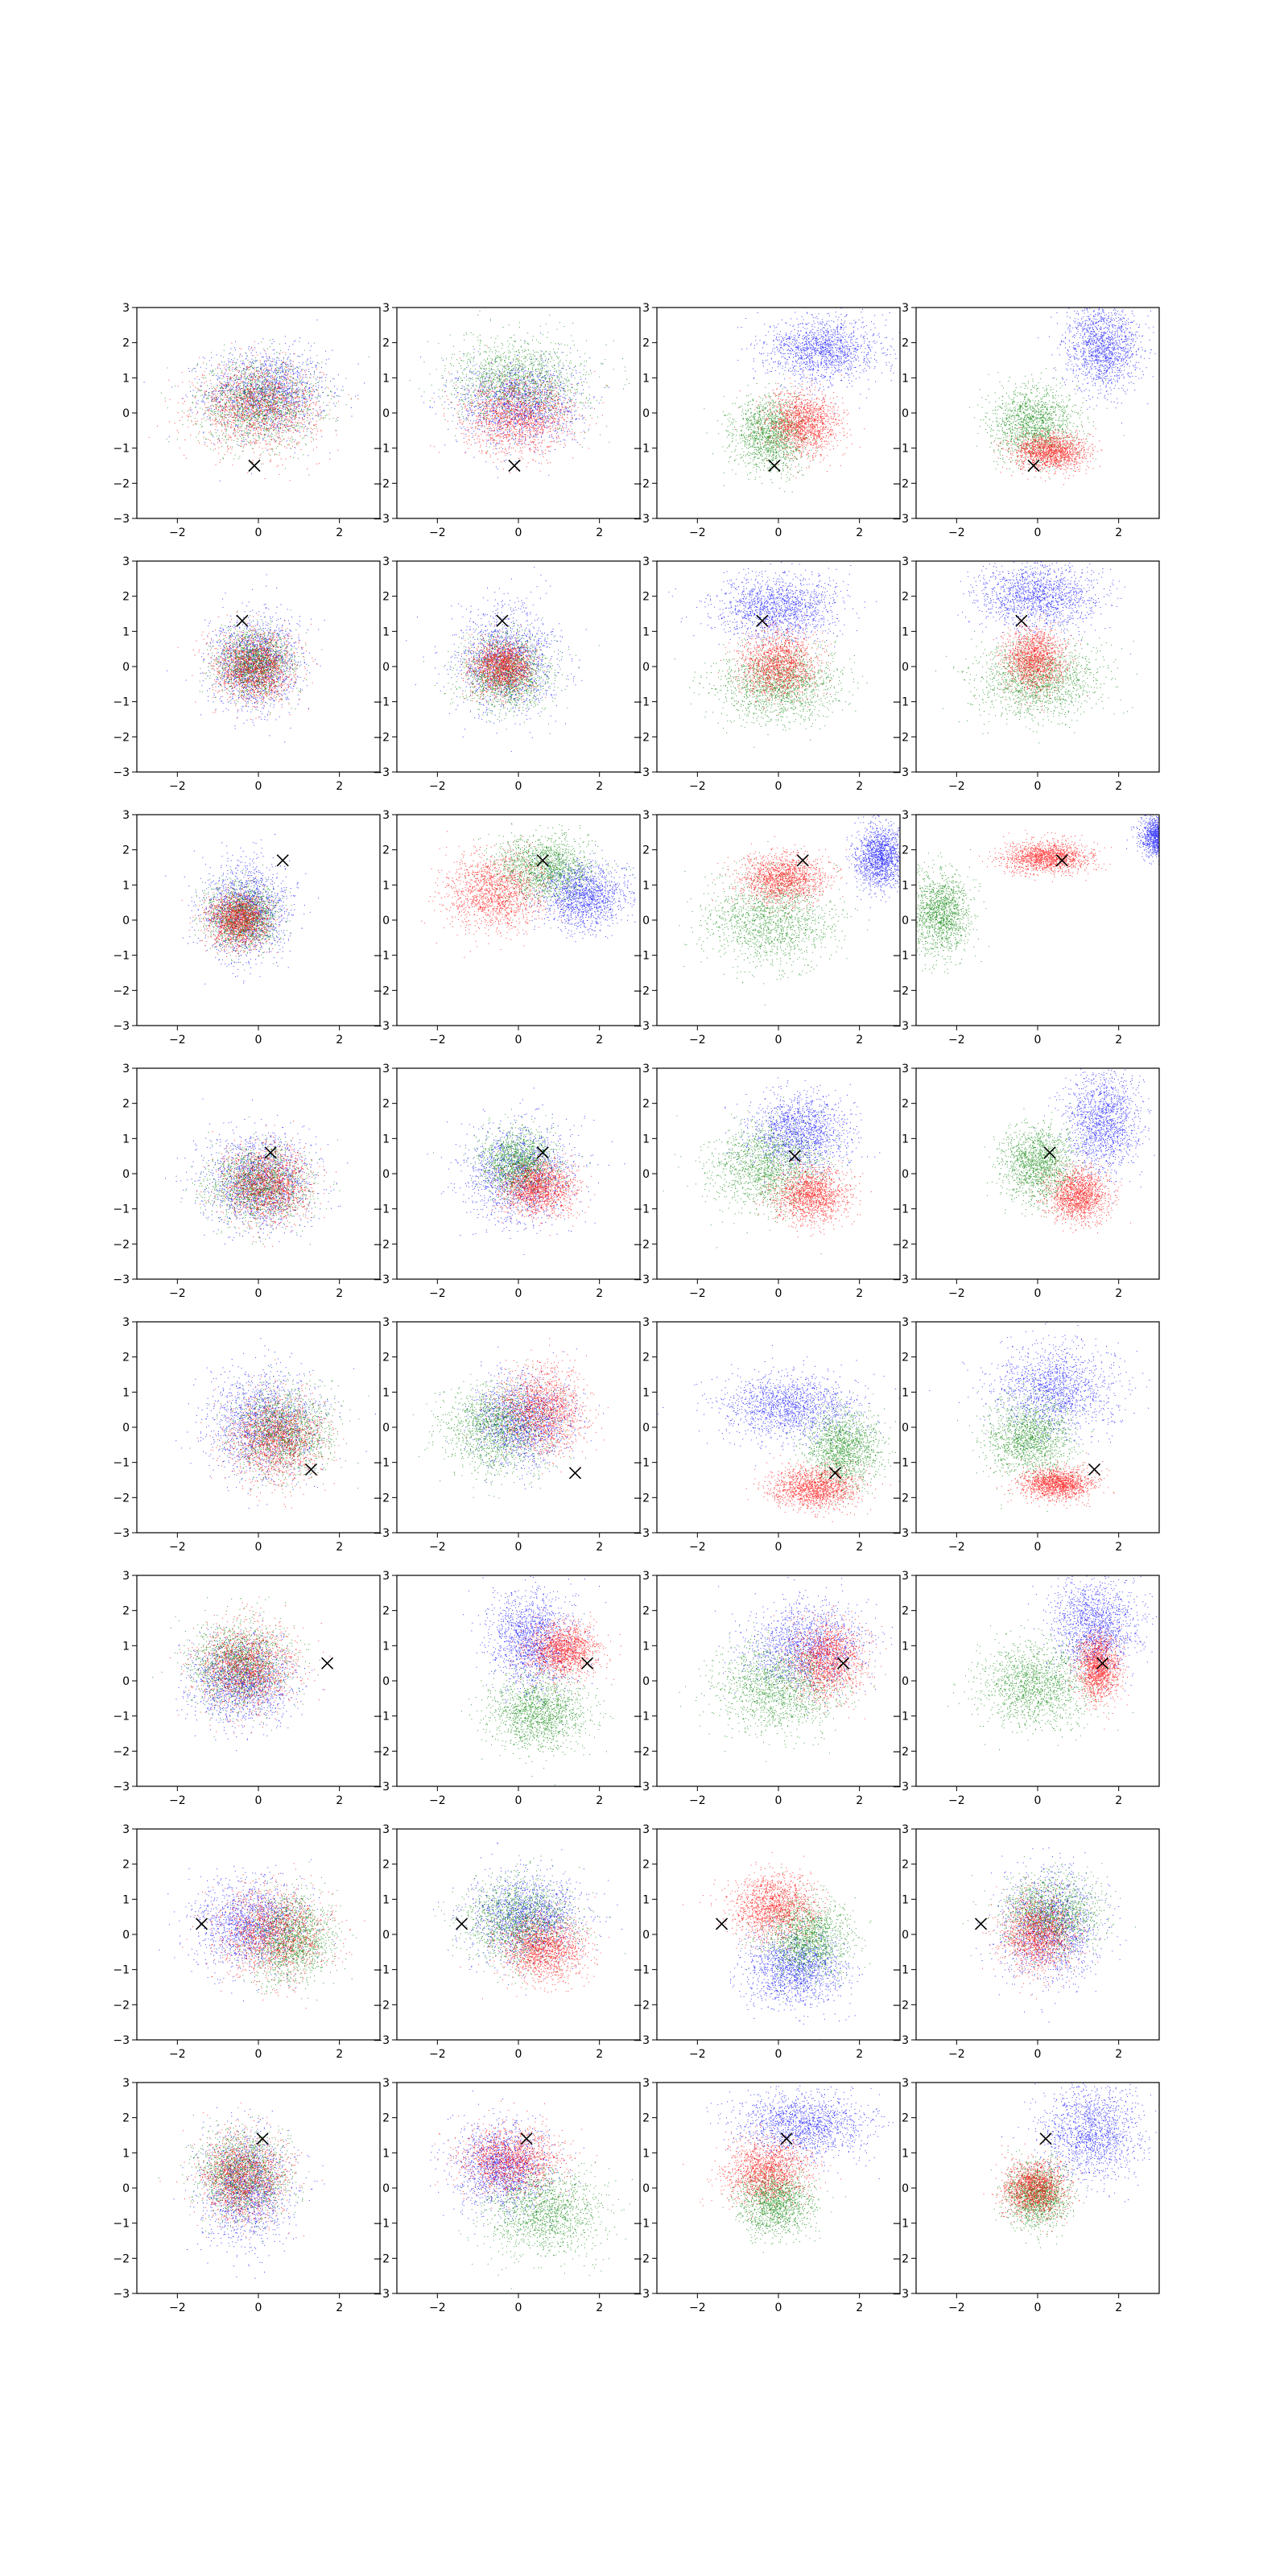 The width and height of the screenshot is (1288, 2576). I want to click on scatter-panel-r1c1: −2 0 2 3 2 1 0 −1 −2 −3, so click(247, 421).